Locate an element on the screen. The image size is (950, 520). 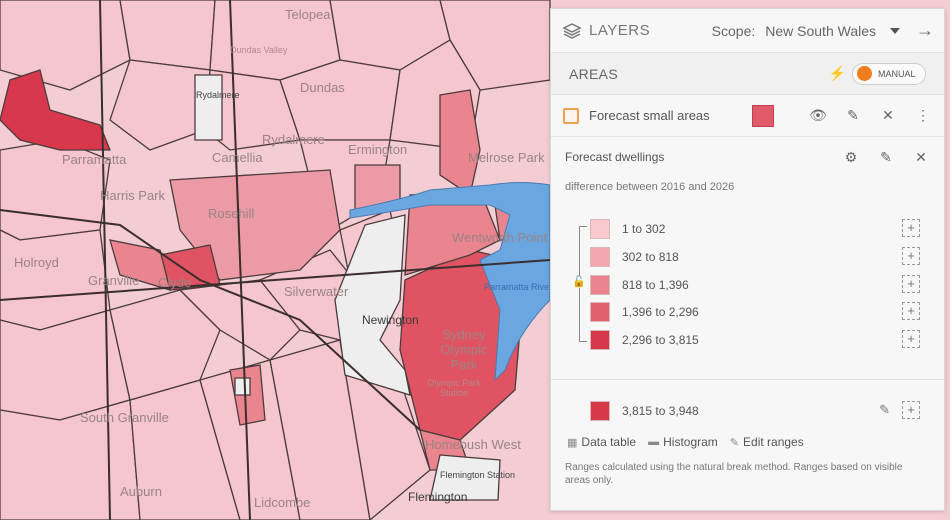
layer-row-forecast-small-areas: Forecast small areas 👁 ✎ ✕ ⋮ is located at coordinates (747, 116).